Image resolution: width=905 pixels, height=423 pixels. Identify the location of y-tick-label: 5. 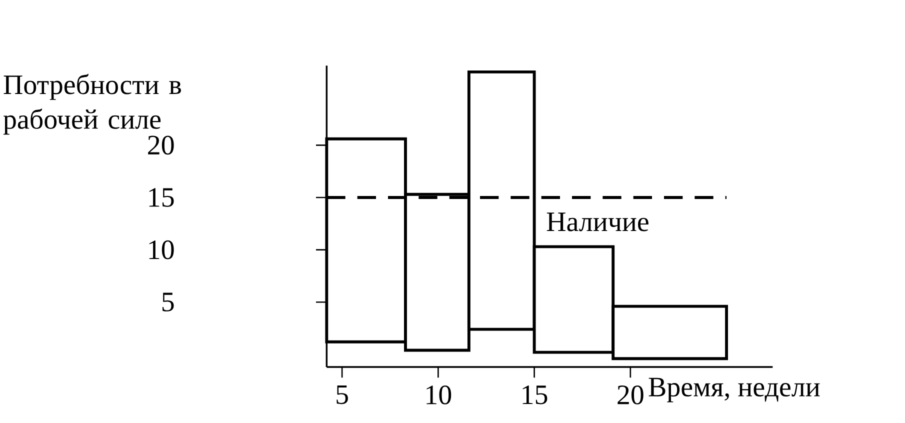
(168, 302).